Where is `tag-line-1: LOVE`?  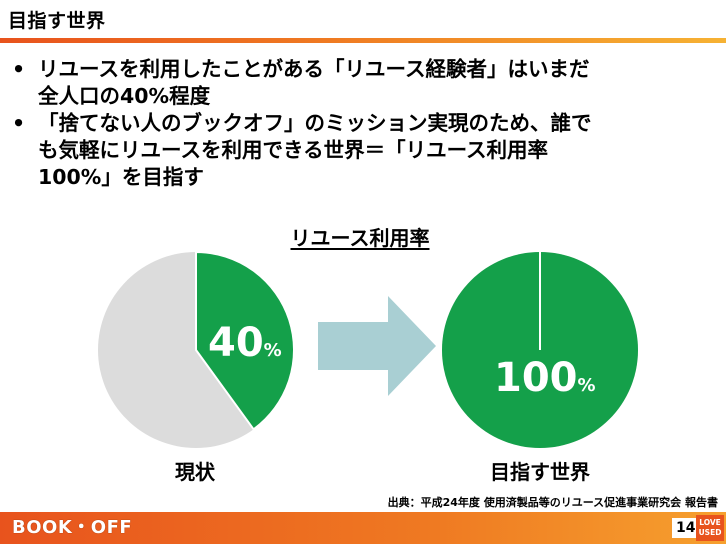
tag-line-1: LOVE is located at coordinates (710, 522).